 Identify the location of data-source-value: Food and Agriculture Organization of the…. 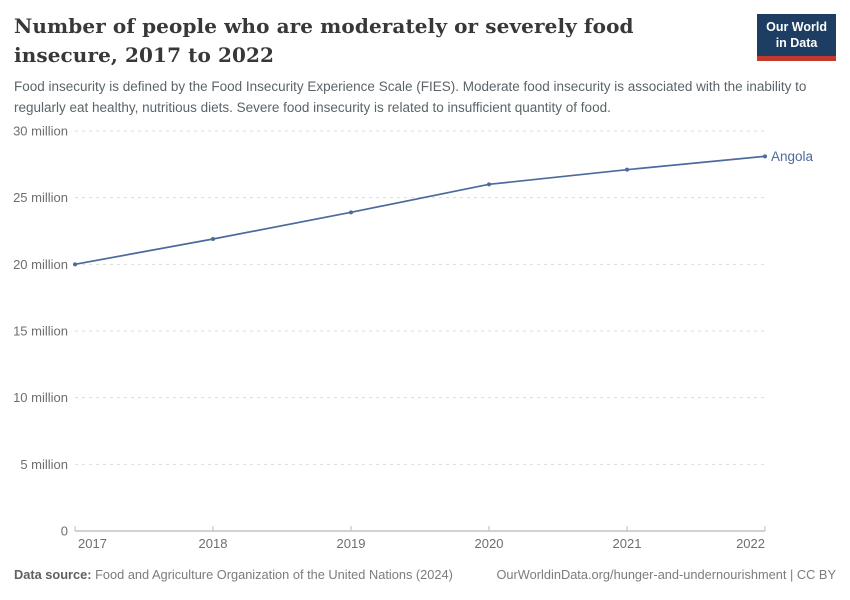
(274, 574).